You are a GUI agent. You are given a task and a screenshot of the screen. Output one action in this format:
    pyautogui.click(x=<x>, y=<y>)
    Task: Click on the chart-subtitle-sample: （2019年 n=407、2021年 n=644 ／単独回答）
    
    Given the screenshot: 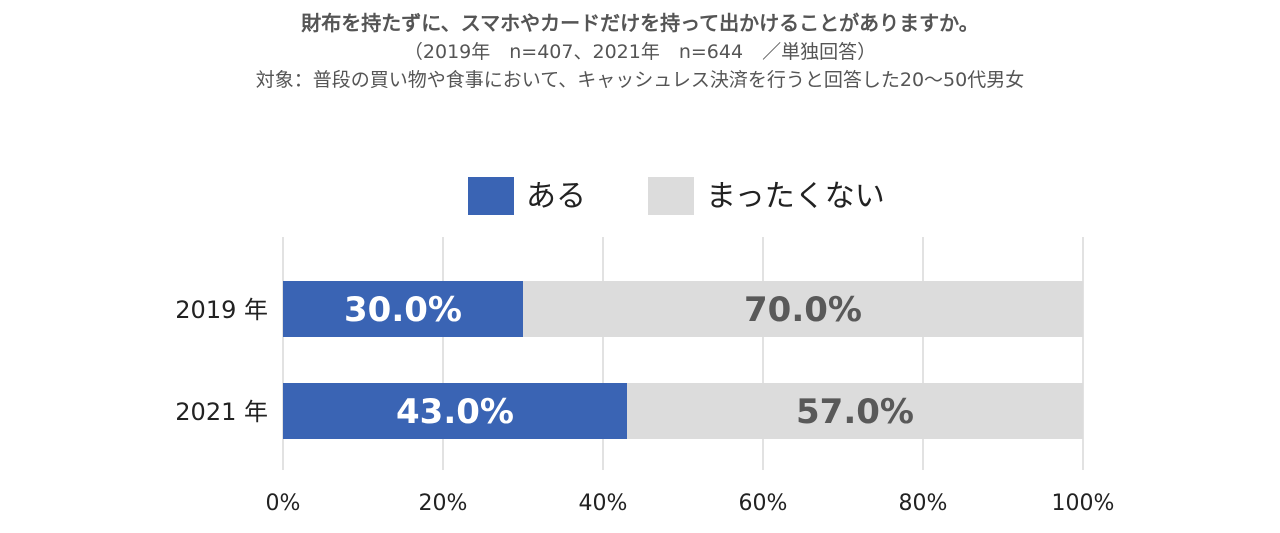 What is the action you would take?
    pyautogui.click(x=640, y=52)
    